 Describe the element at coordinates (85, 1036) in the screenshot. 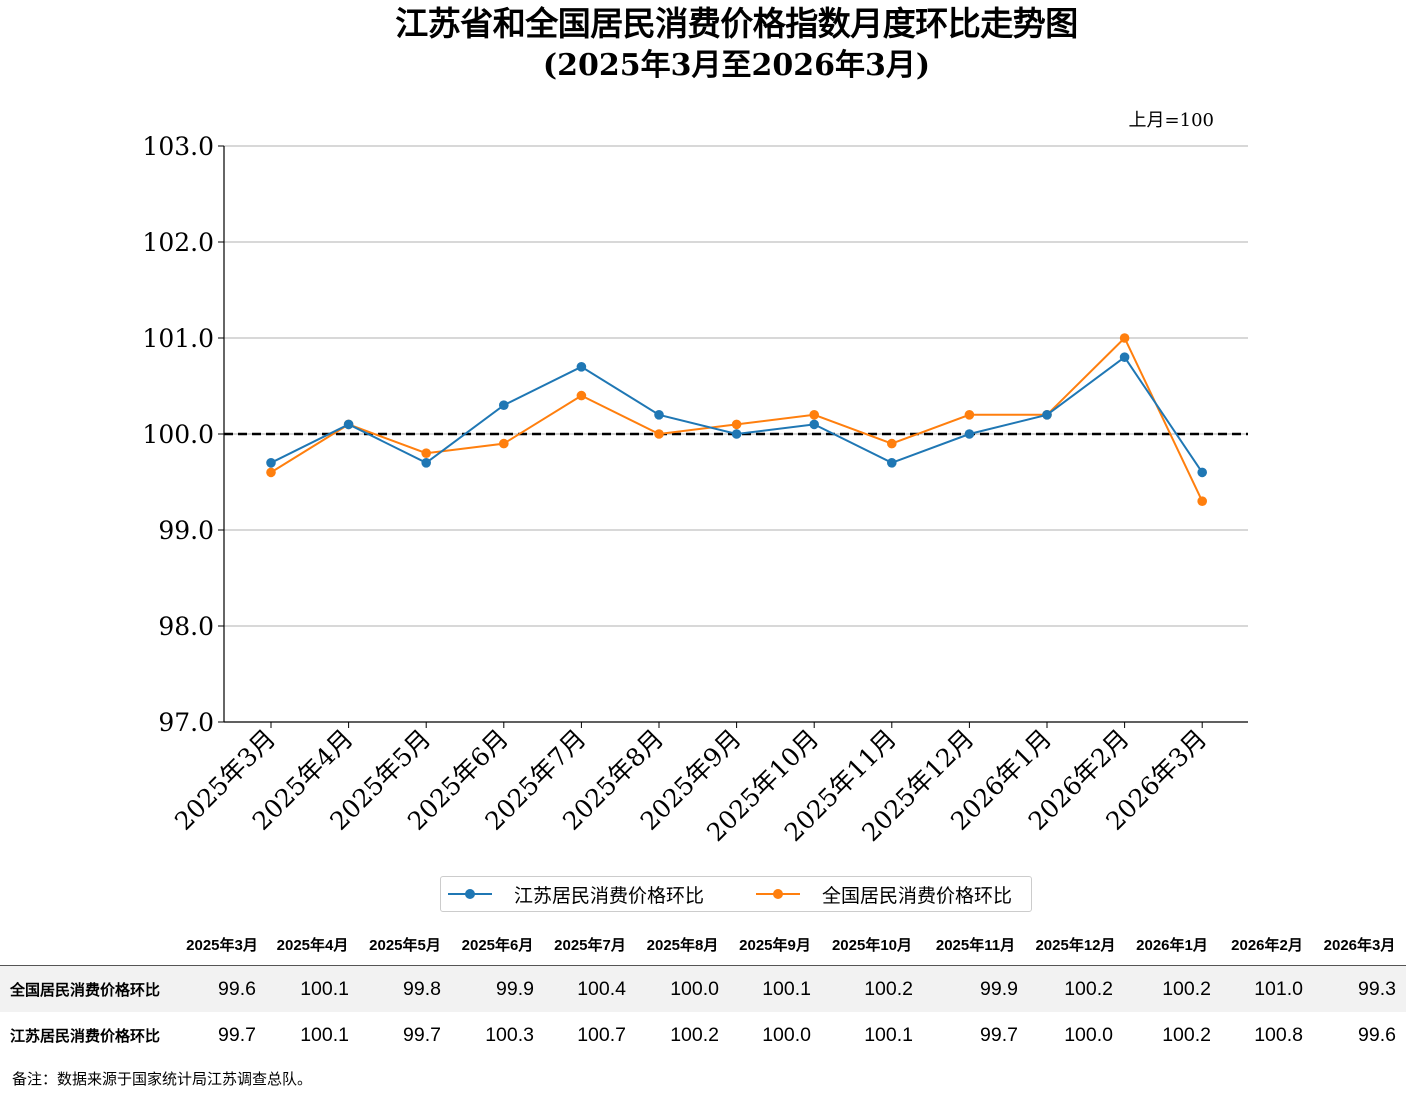

I see `row-label: 江苏居民消费价格环比` at that location.